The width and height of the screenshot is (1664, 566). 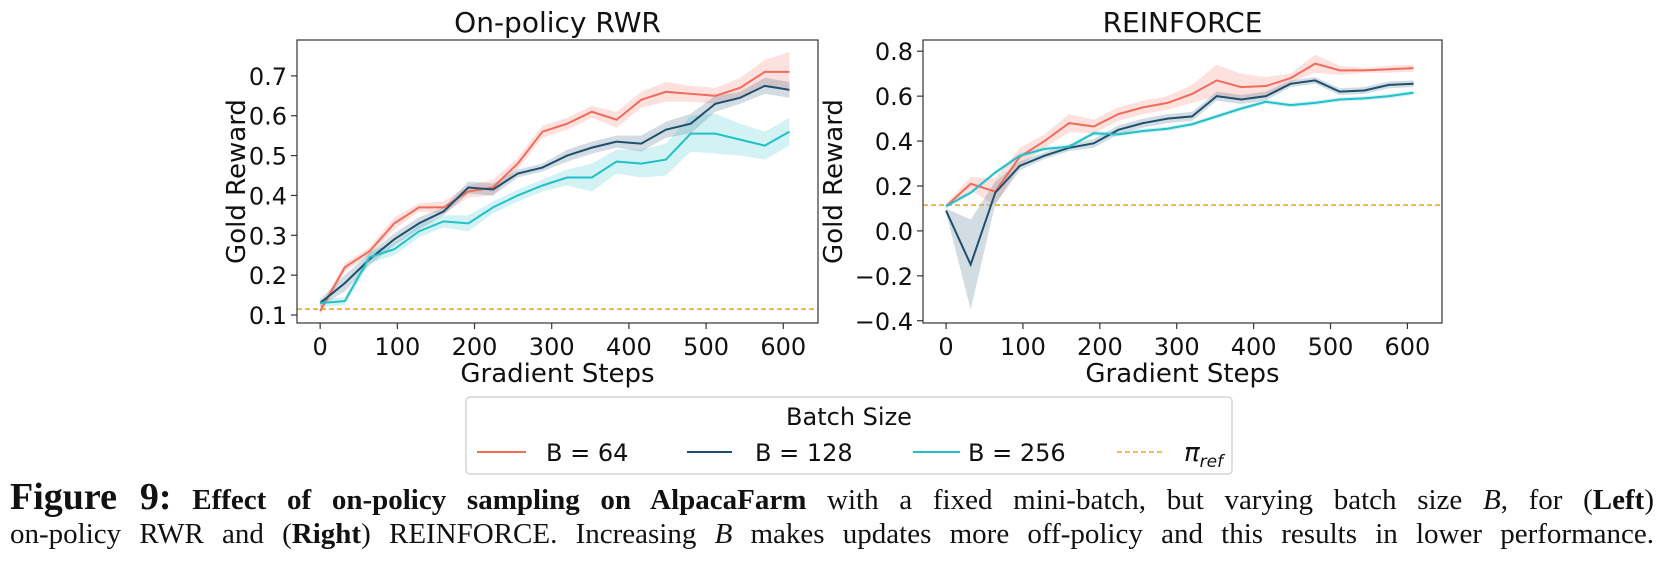 What do you see at coordinates (268, 316) in the screenshot?
I see `y-tick-label: 0.1` at bounding box center [268, 316].